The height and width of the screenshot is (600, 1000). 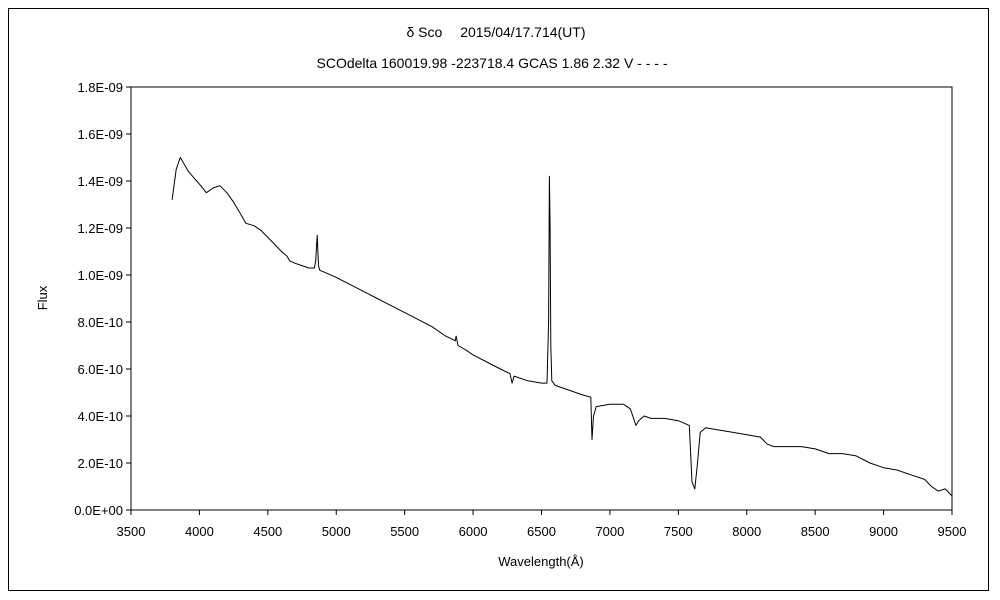 I want to click on y-tick-label: 1.2E-09, so click(x=100, y=228).